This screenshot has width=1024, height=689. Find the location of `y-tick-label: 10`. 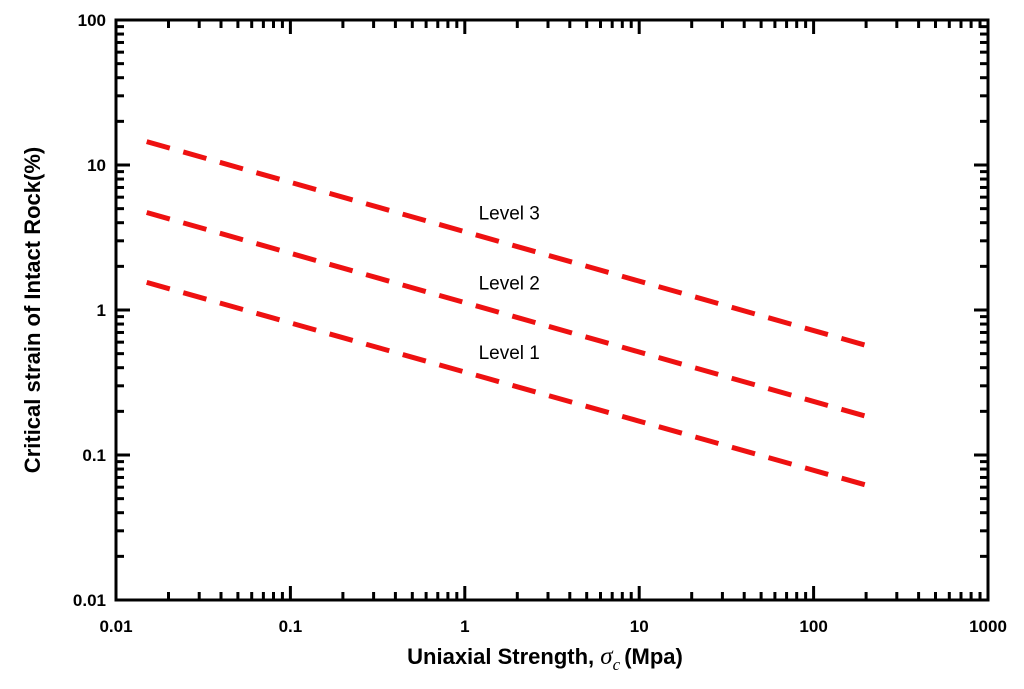

y-tick-label: 10 is located at coordinates (96, 165).